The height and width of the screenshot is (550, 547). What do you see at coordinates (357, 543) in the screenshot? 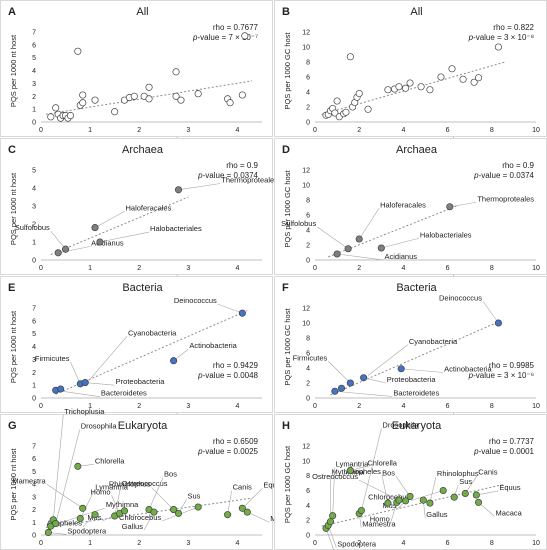
I see `point-label: Spodoptera` at bounding box center [357, 543].